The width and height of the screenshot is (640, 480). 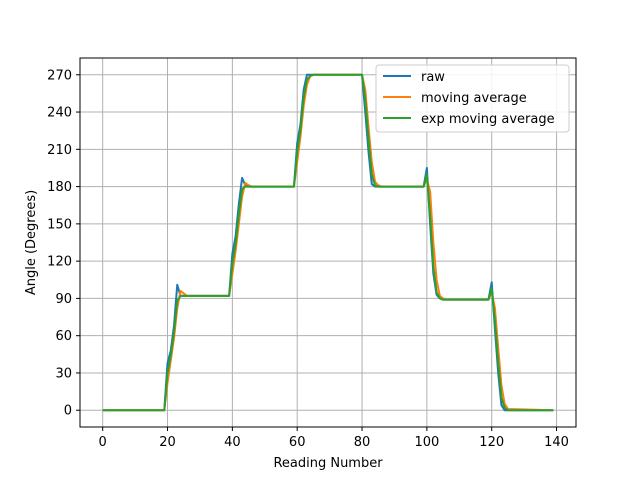 What do you see at coordinates (103, 442) in the screenshot?
I see `x-tick-label: 0` at bounding box center [103, 442].